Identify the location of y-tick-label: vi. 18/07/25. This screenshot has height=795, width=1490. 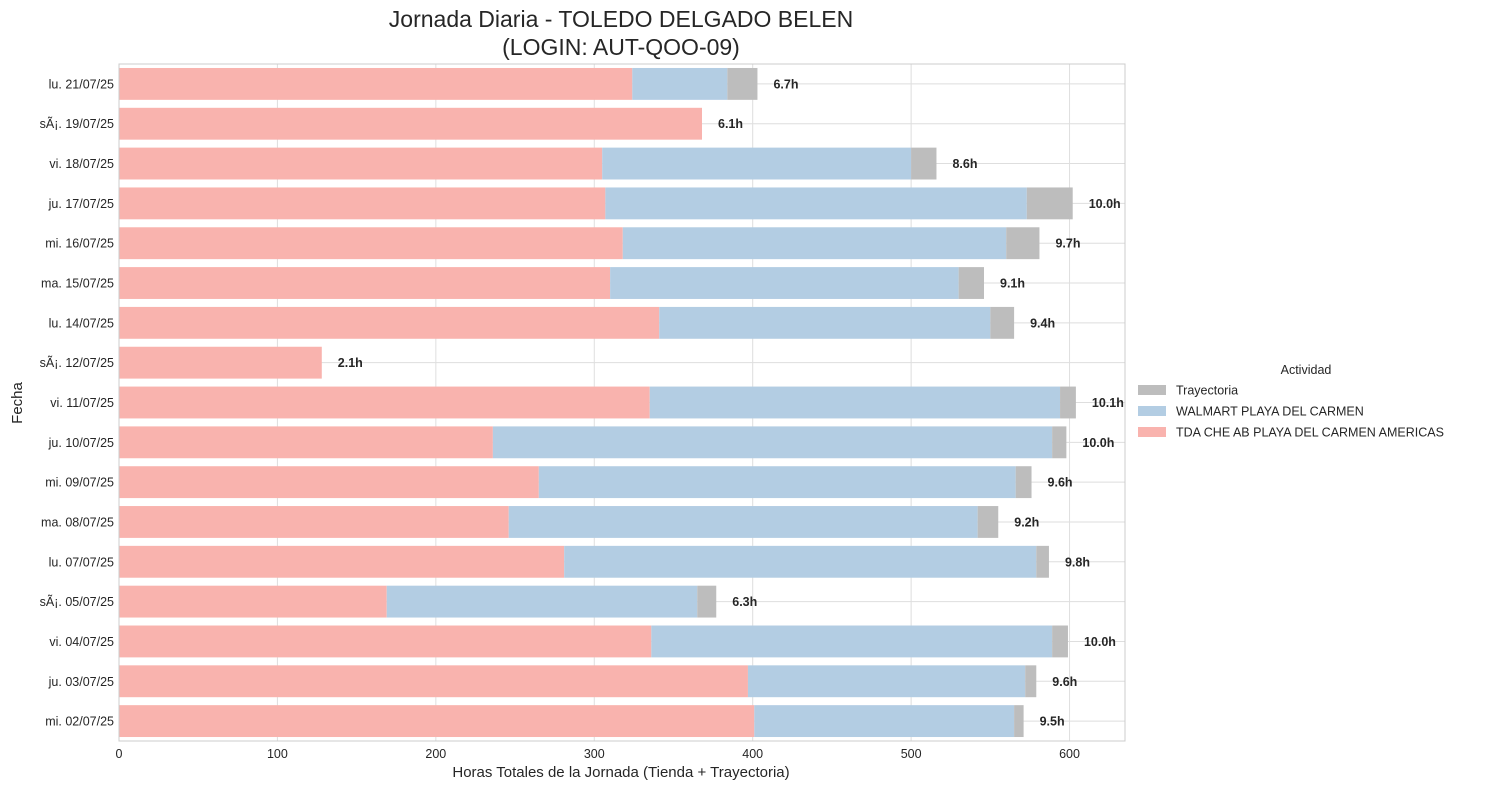
(81, 164).